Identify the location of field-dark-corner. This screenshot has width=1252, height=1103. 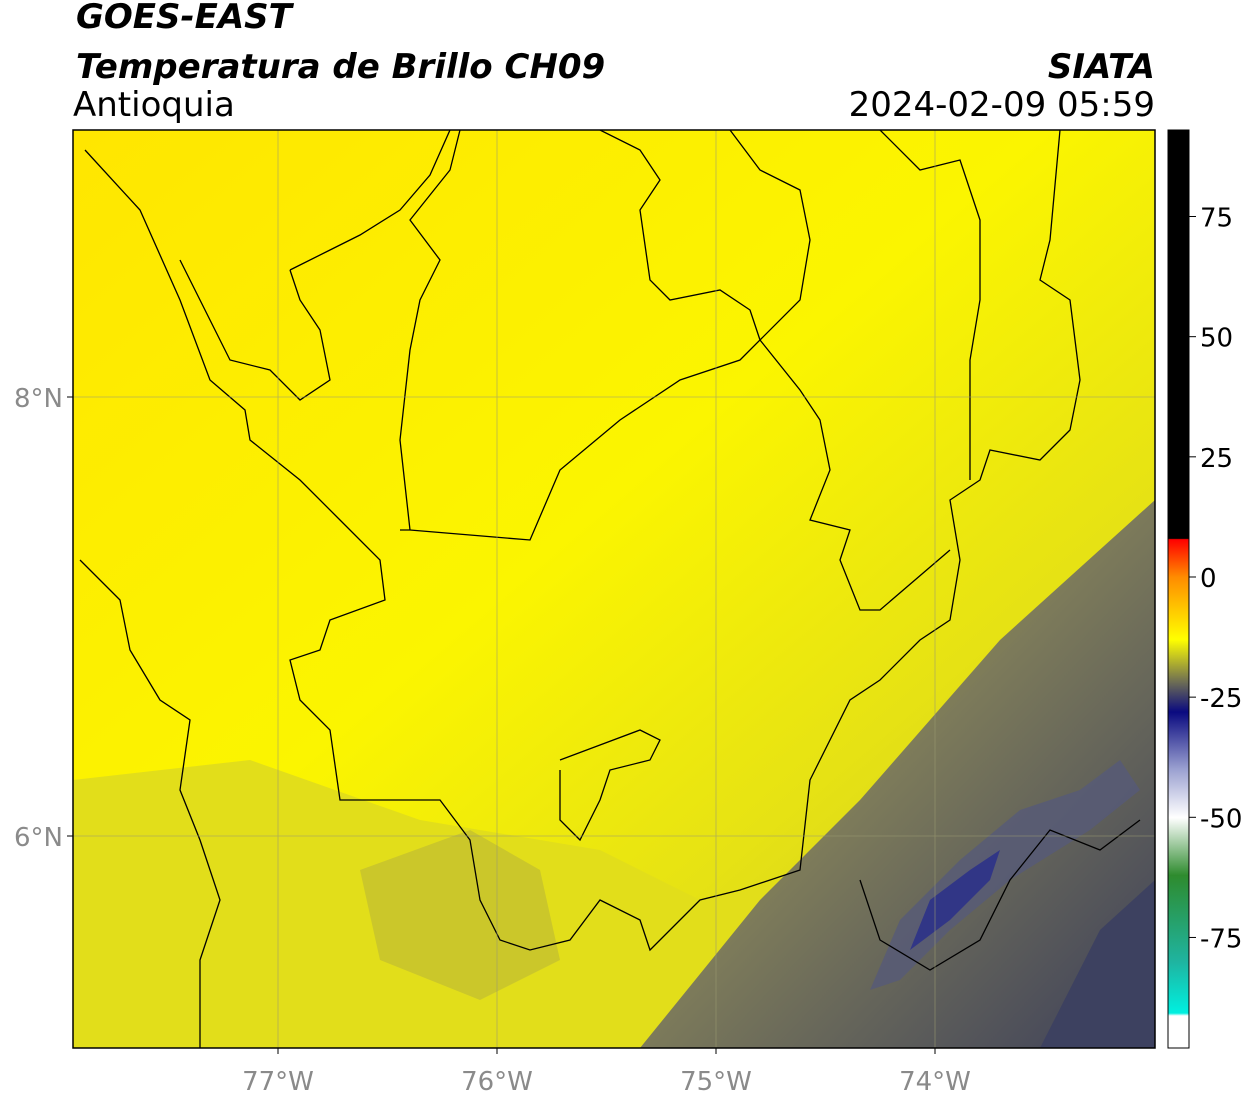
(1097, 964).